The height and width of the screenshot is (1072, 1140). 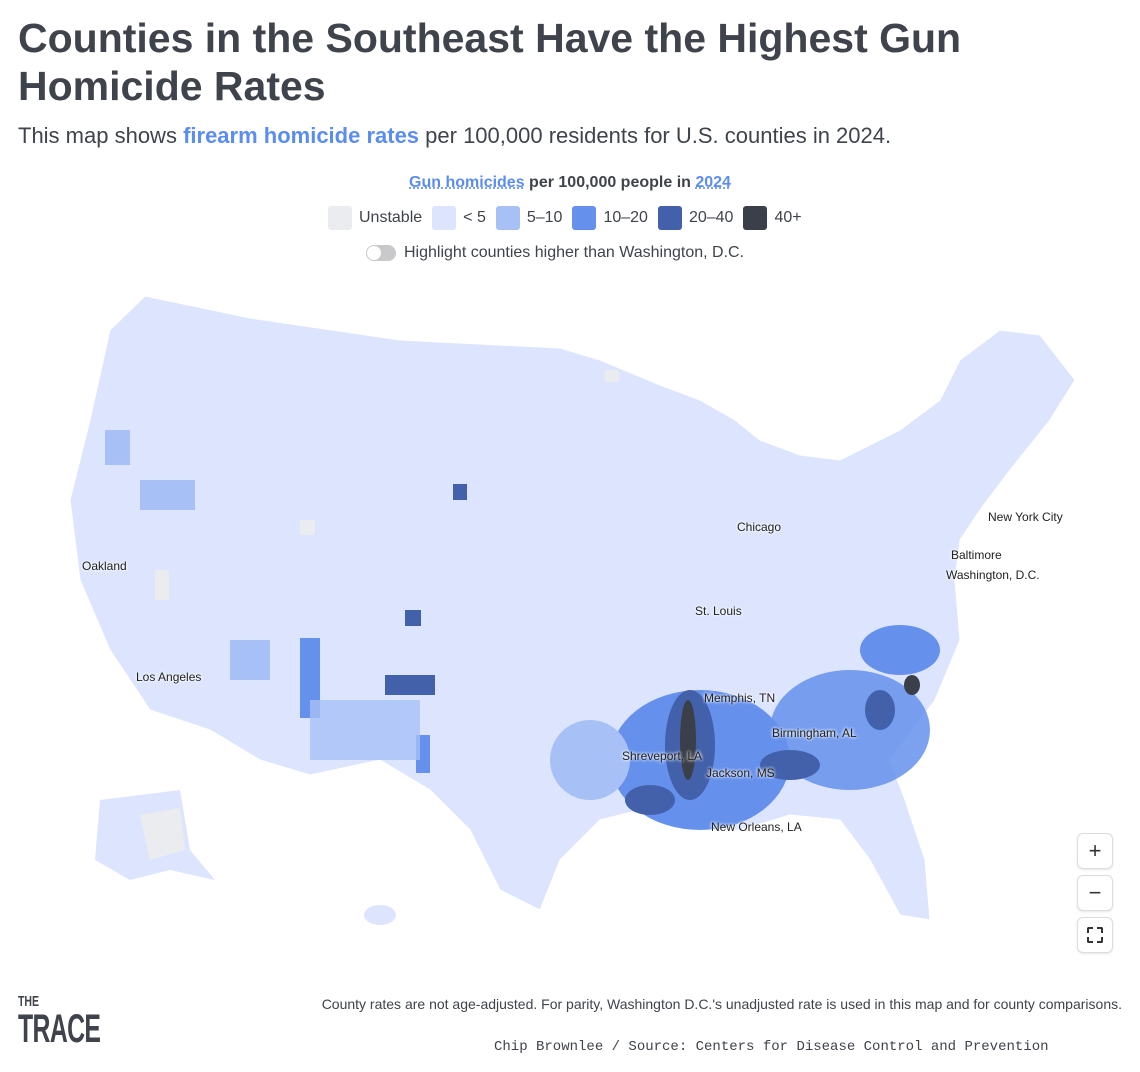 What do you see at coordinates (104, 566) in the screenshot?
I see `city-label: Oakland` at bounding box center [104, 566].